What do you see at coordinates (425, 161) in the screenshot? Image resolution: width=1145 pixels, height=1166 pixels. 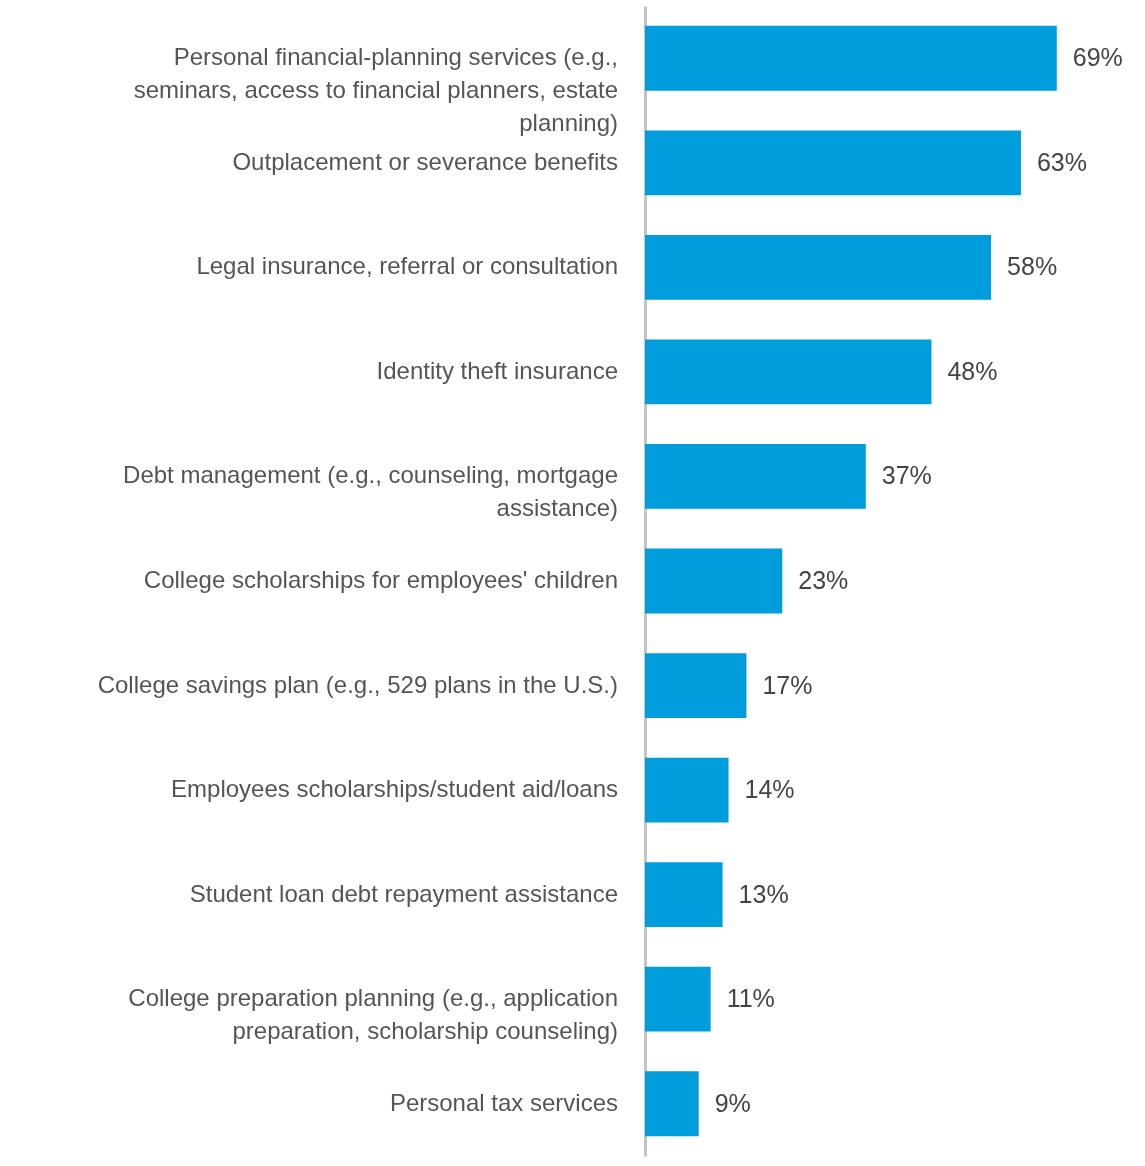 I see `y-tick-label: Outplacement or severance benefits` at bounding box center [425, 161].